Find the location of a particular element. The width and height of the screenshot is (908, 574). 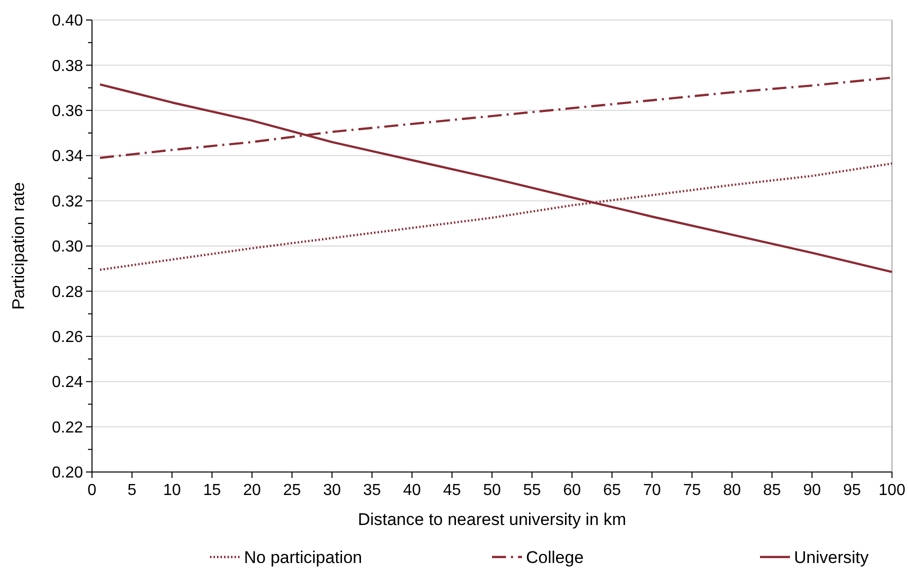

y-tick-label: 0.22 is located at coordinates (68, 427).